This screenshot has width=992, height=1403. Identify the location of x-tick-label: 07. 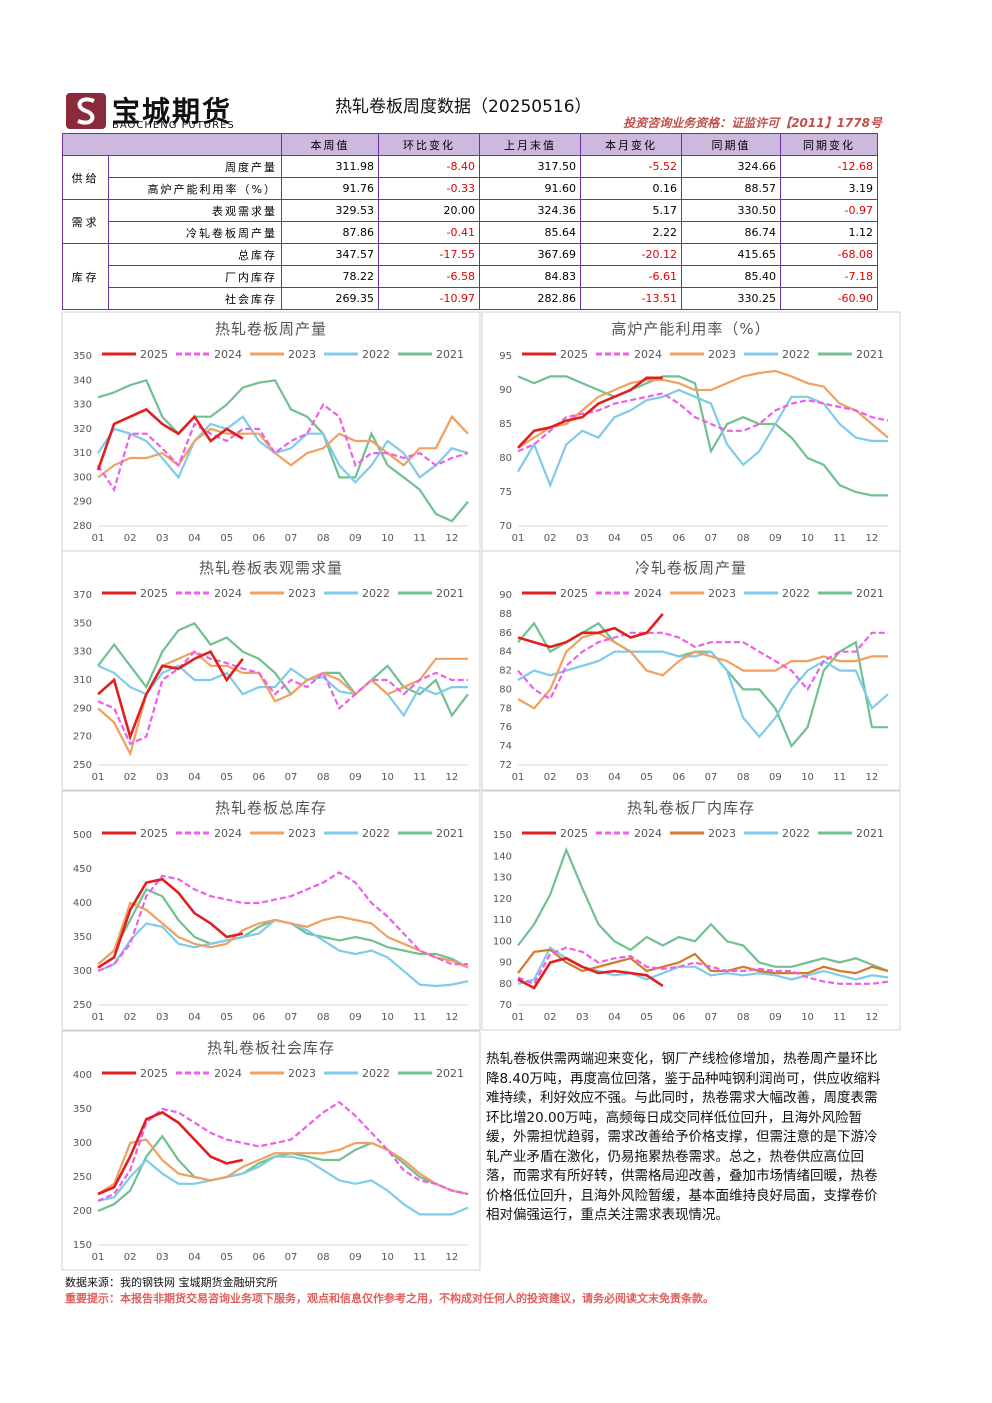
(291, 1017).